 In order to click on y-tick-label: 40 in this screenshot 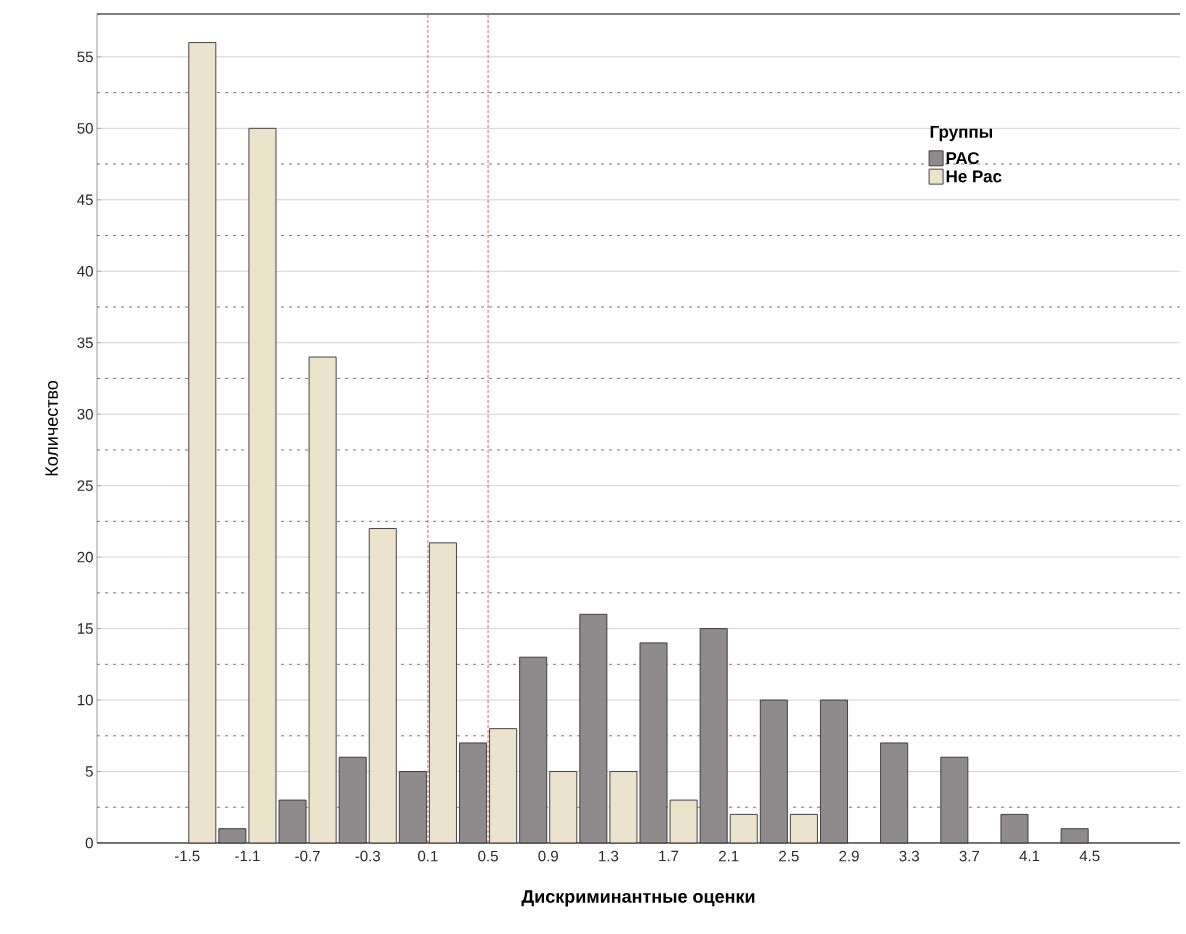, I will do `click(85, 271)`.